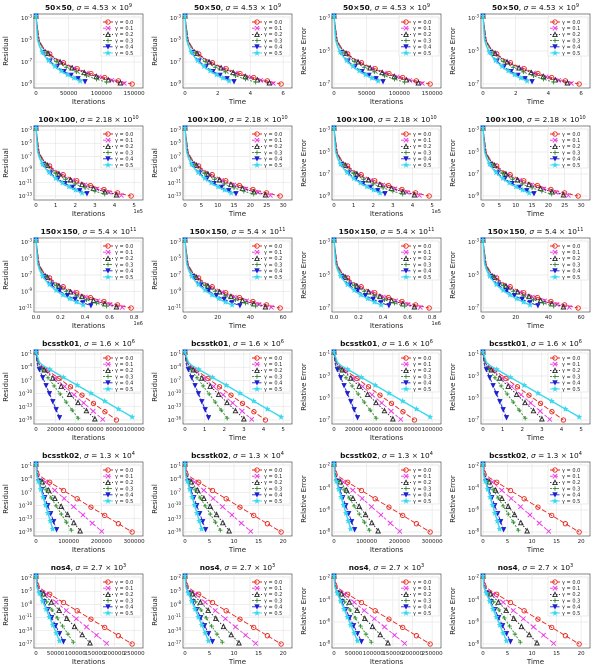 This screenshot has height=671, width=597. What do you see at coordinates (264, 430) in the screenshot?
I see `x-tick-label: 4` at bounding box center [264, 430].